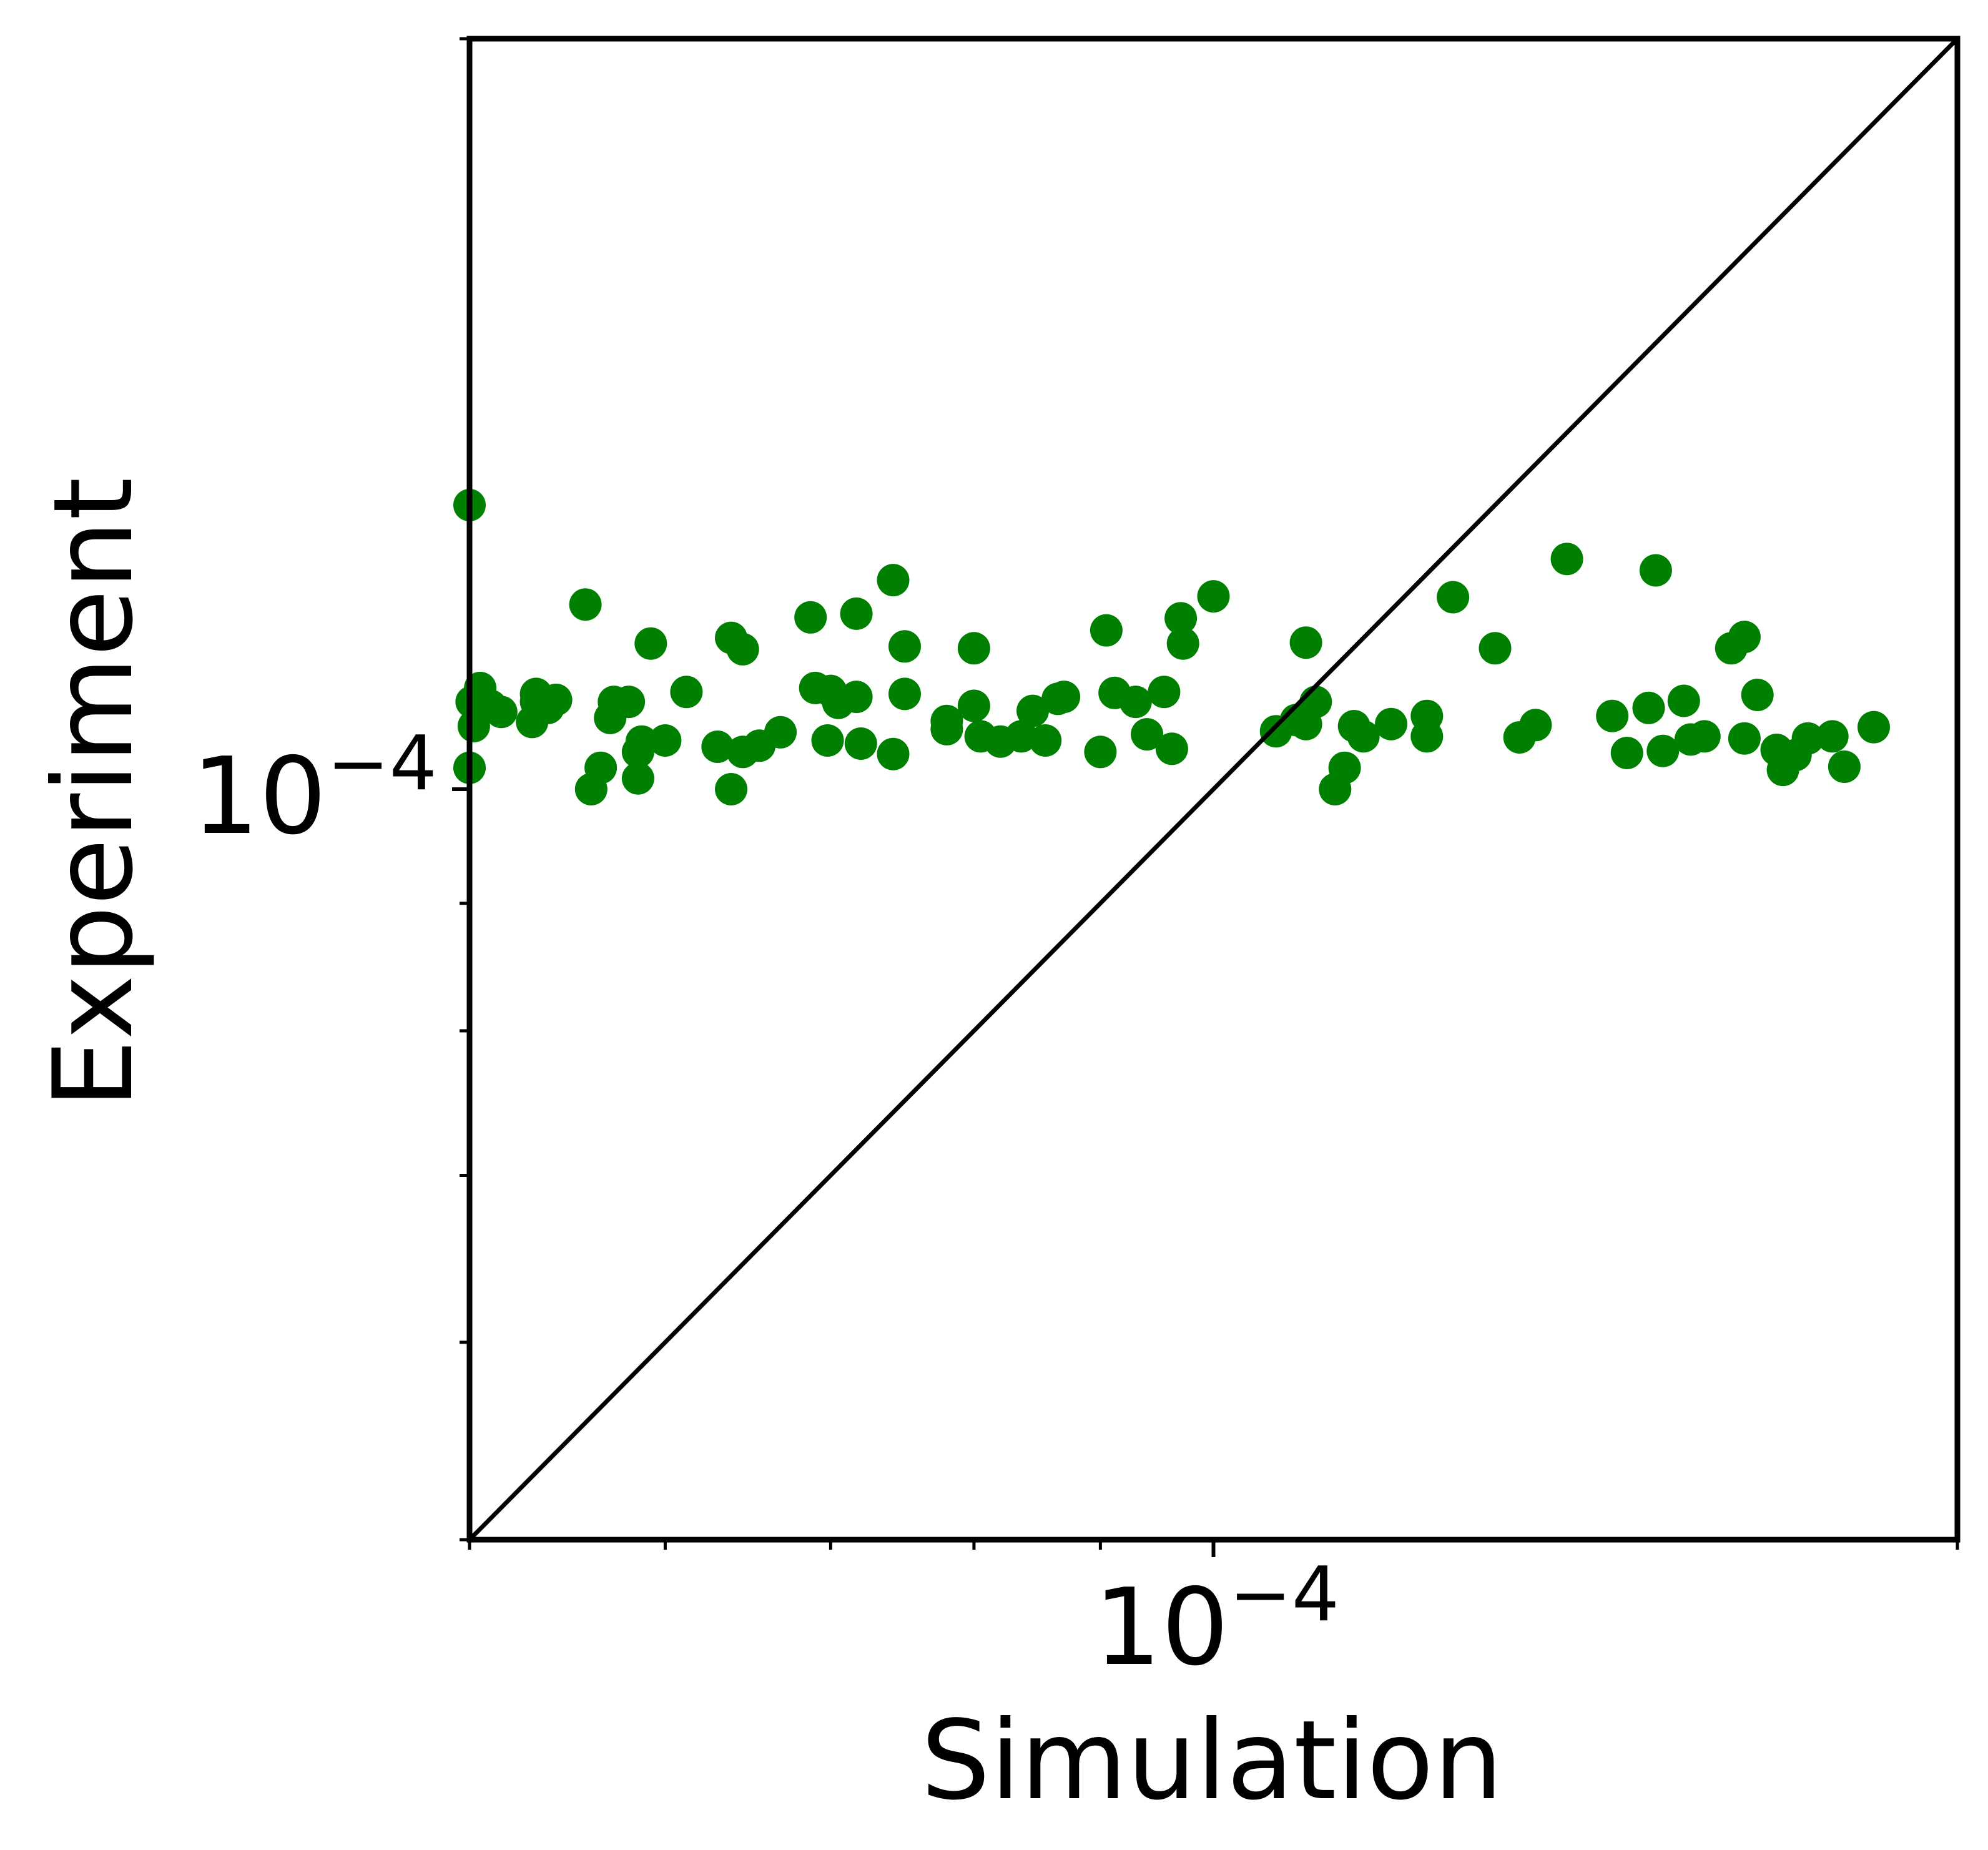 This screenshot has height=1850, width=1988. Describe the element at coordinates (314, 790) in the screenshot. I see `y-tick-label: 10−4` at that location.